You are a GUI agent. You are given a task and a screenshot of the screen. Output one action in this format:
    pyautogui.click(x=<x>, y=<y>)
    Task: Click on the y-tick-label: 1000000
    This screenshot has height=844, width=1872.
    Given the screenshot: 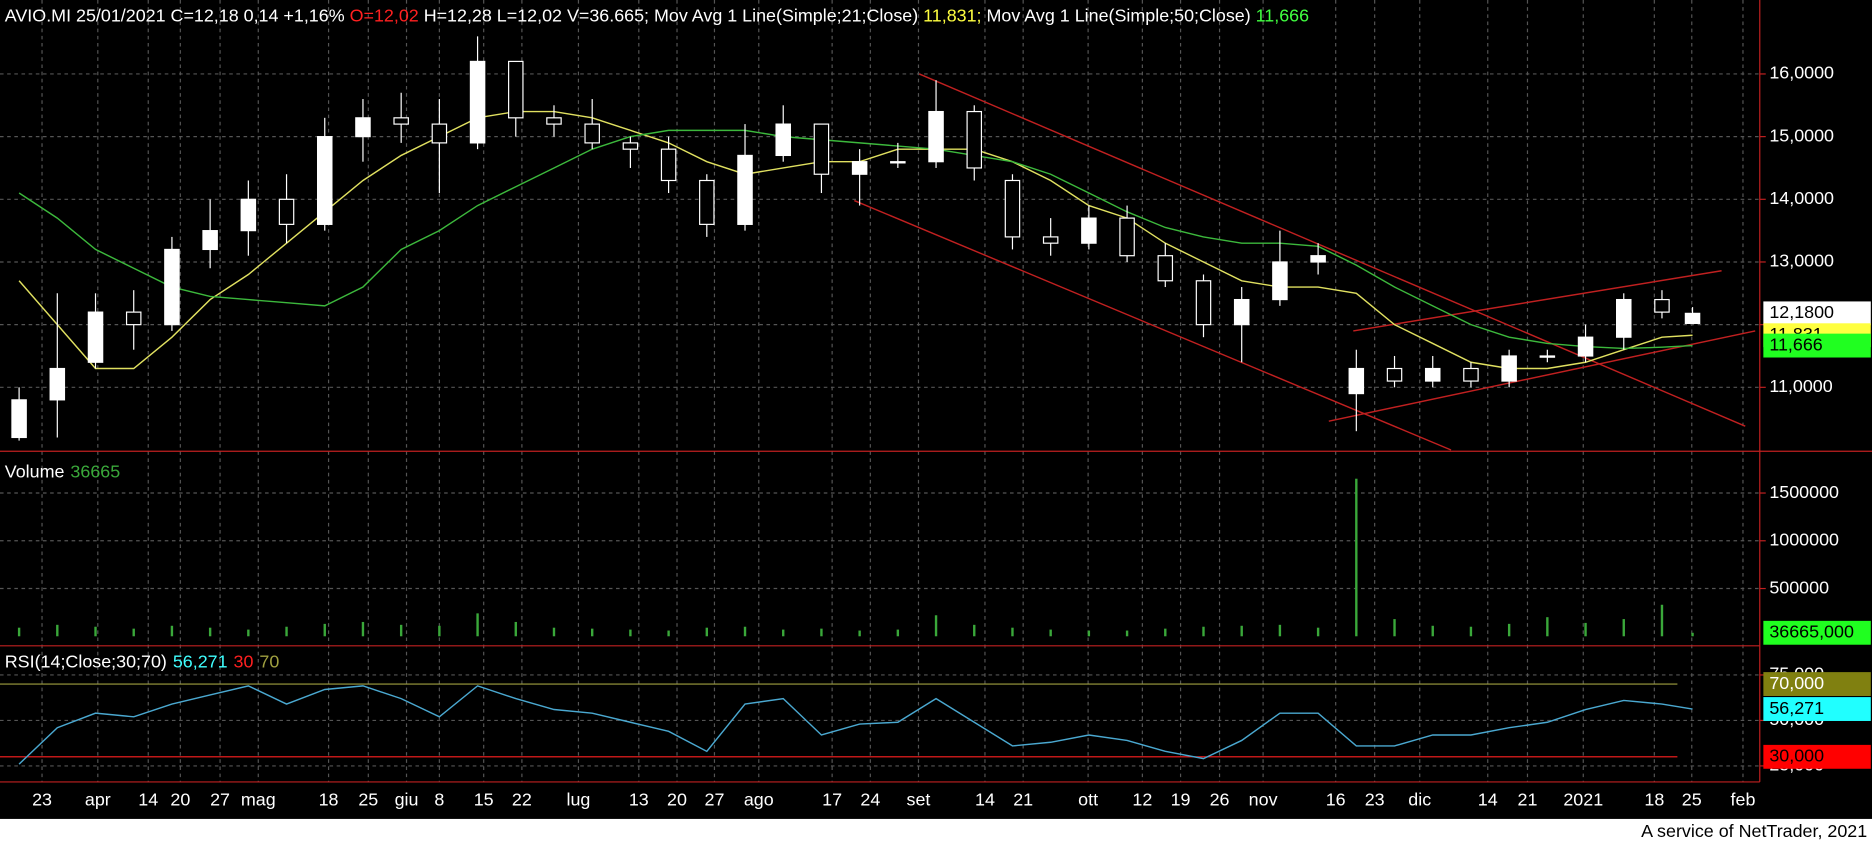 What is the action you would take?
    pyautogui.click(x=1804, y=540)
    